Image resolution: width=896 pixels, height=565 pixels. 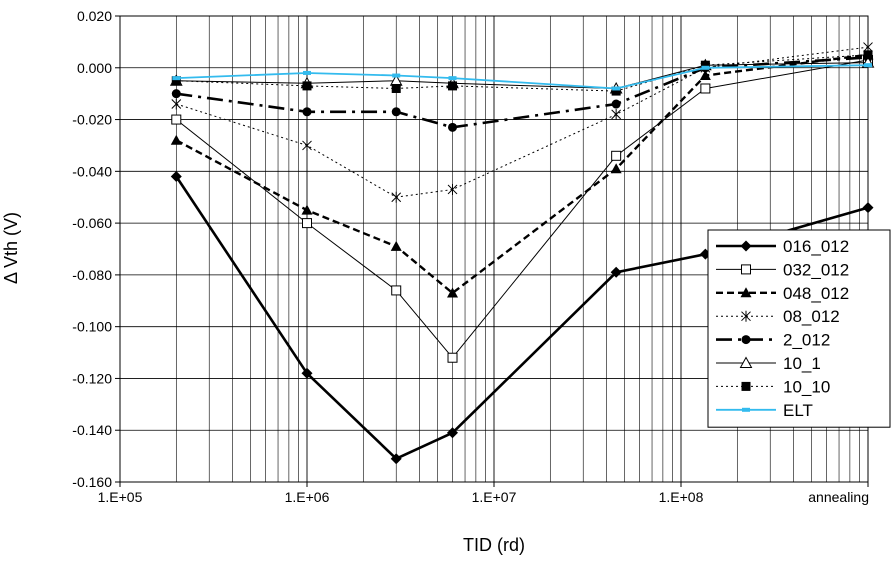 I want to click on x-tick-label: 1.E+06, so click(x=307, y=497).